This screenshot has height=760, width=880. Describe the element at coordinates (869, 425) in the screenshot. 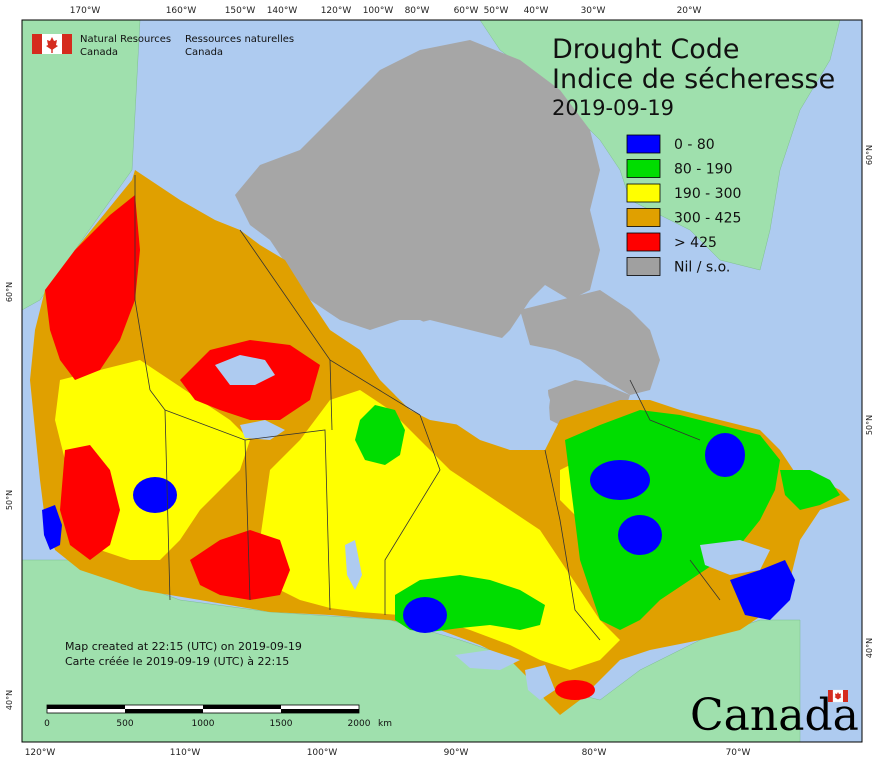

I see `grat-right-50n: 50°N` at that location.